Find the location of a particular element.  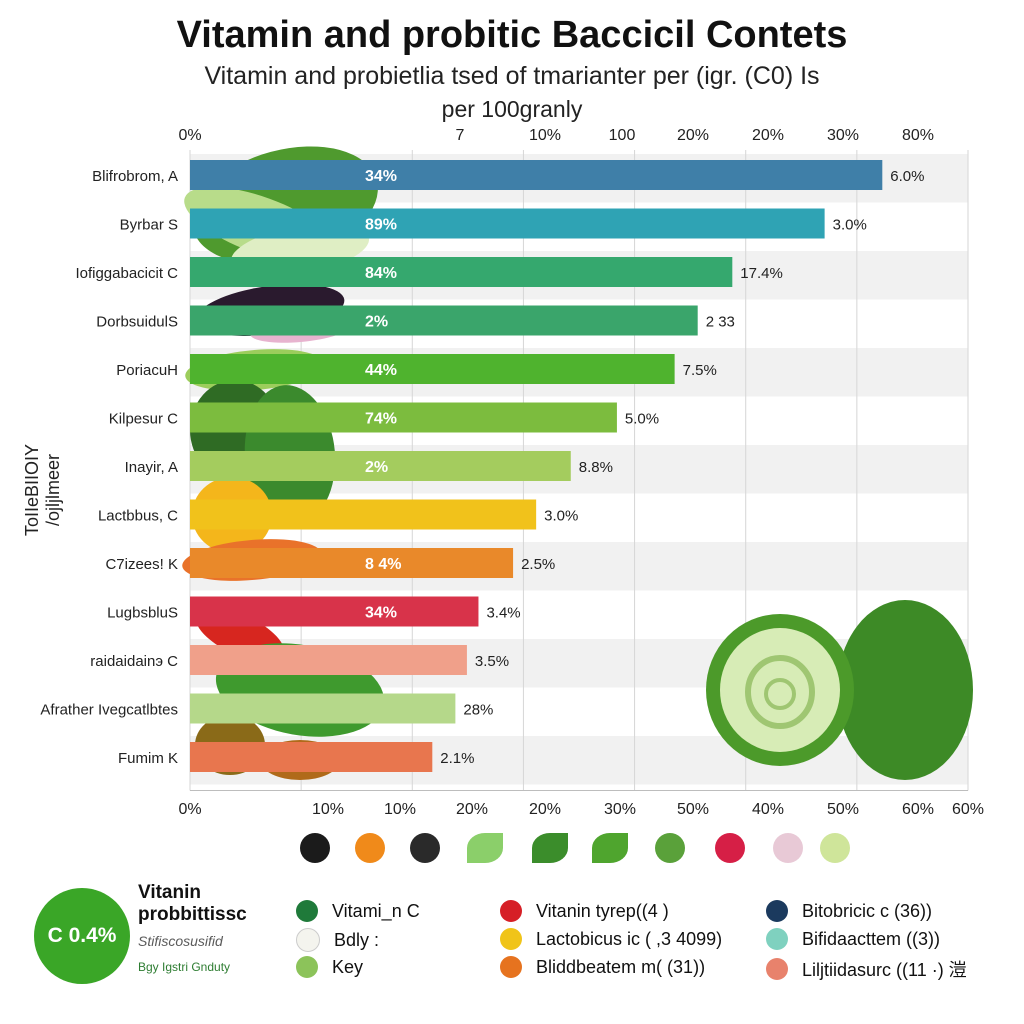

bar-value-label: 6.0% is located at coordinates (907, 176).